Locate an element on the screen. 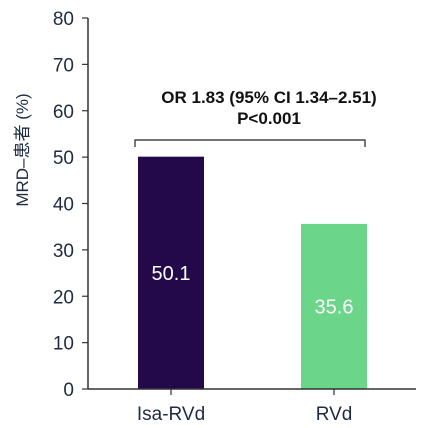 This screenshot has width=441, height=428. bar-value-label: 35.6 is located at coordinates (334, 307).